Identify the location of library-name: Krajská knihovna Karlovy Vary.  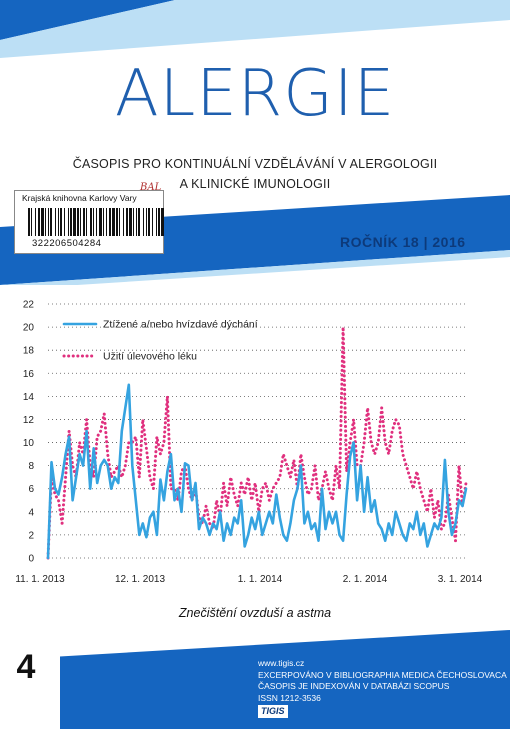
(79, 198).